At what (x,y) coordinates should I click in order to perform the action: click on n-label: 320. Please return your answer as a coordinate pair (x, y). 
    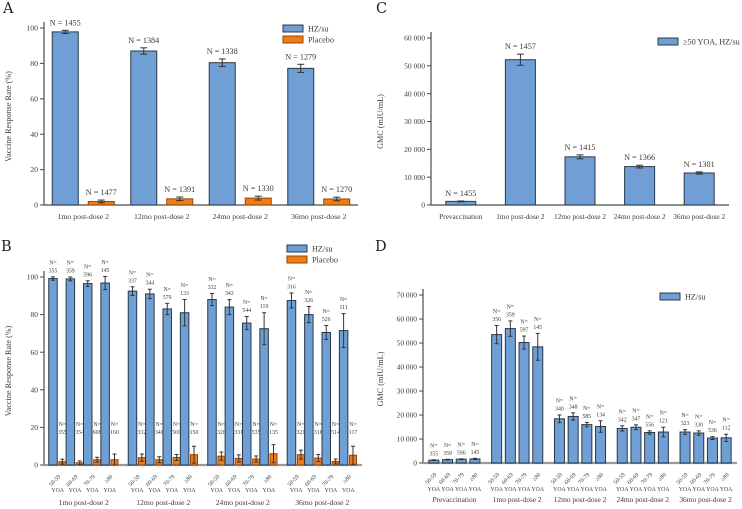
    Looking at the image, I should click on (221, 433).